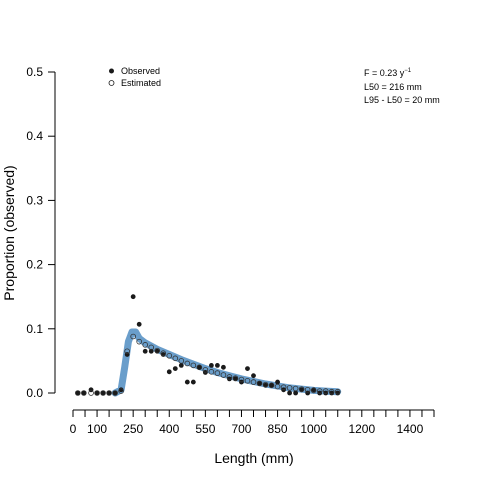 The height and width of the screenshot is (480, 480). What do you see at coordinates (313, 429) in the screenshot?
I see `x-tick-label: 1000` at bounding box center [313, 429].